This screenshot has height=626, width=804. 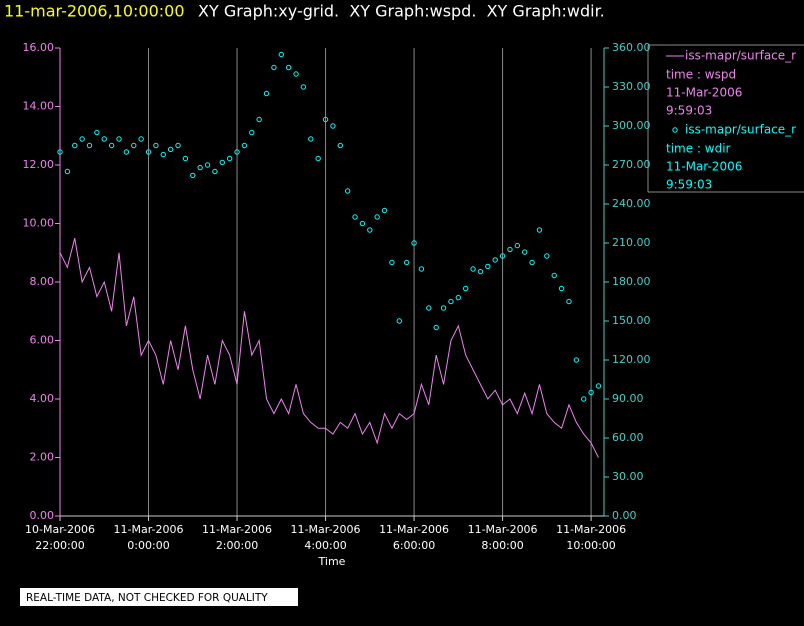 I want to click on y2-tick-label: 240.00, so click(x=631, y=203).